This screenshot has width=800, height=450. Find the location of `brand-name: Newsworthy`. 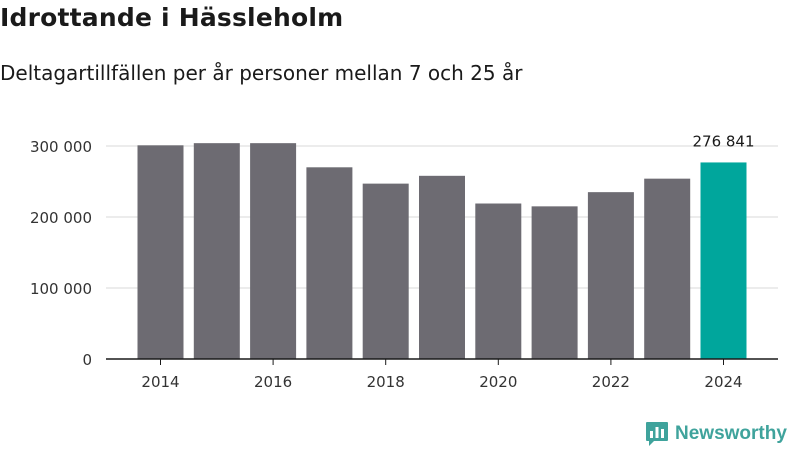

brand-name: Newsworthy is located at coordinates (731, 433).